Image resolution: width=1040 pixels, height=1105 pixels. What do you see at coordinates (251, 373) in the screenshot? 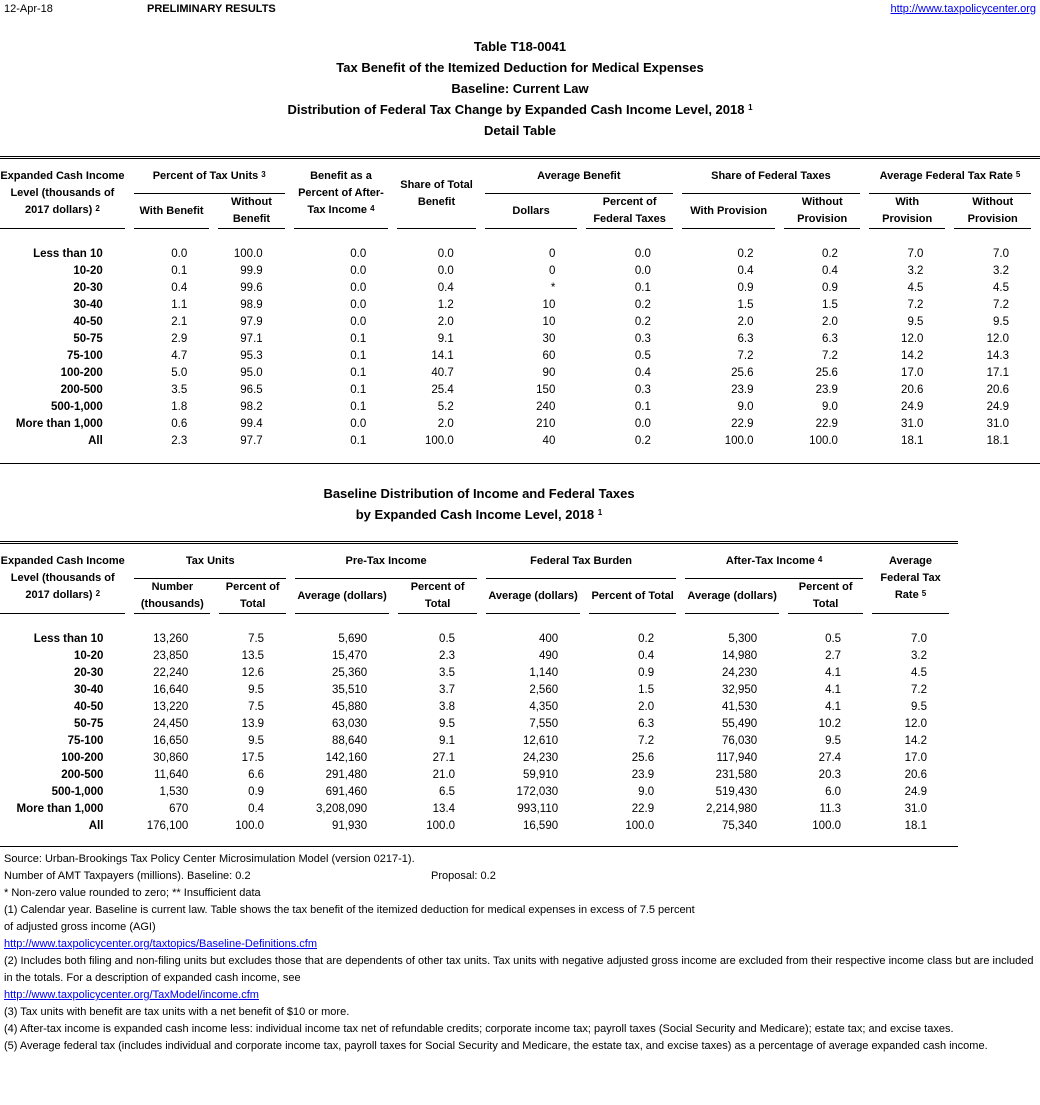
I see `cell-value: 95.0` at bounding box center [251, 373].